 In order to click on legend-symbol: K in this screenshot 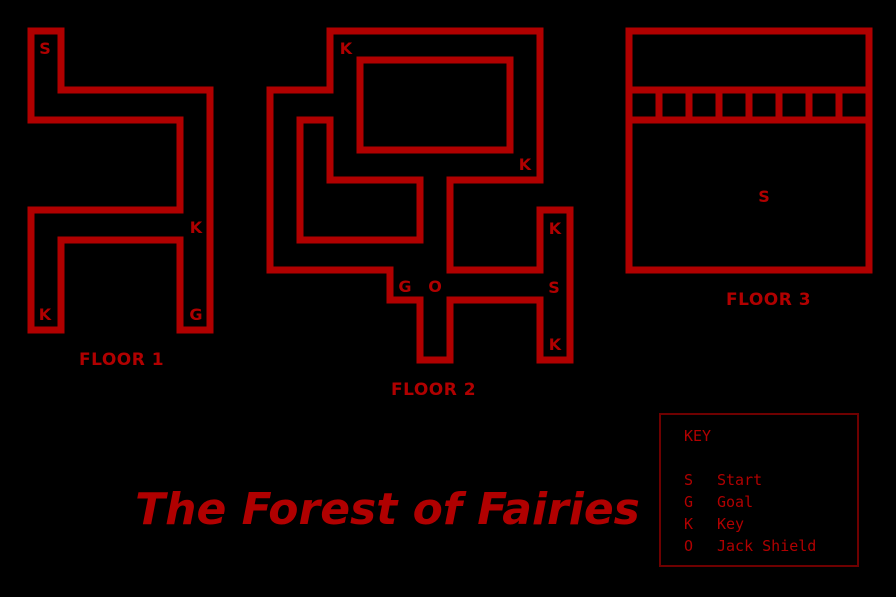, I will do `click(689, 524)`.